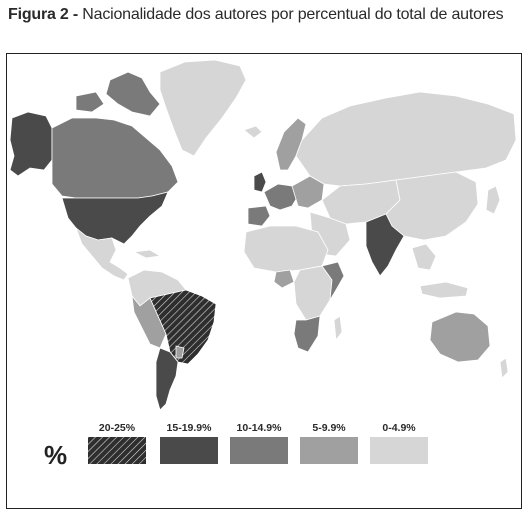 The image size is (530, 520). I want to click on legend-percent-symbol: %, so click(56, 455).